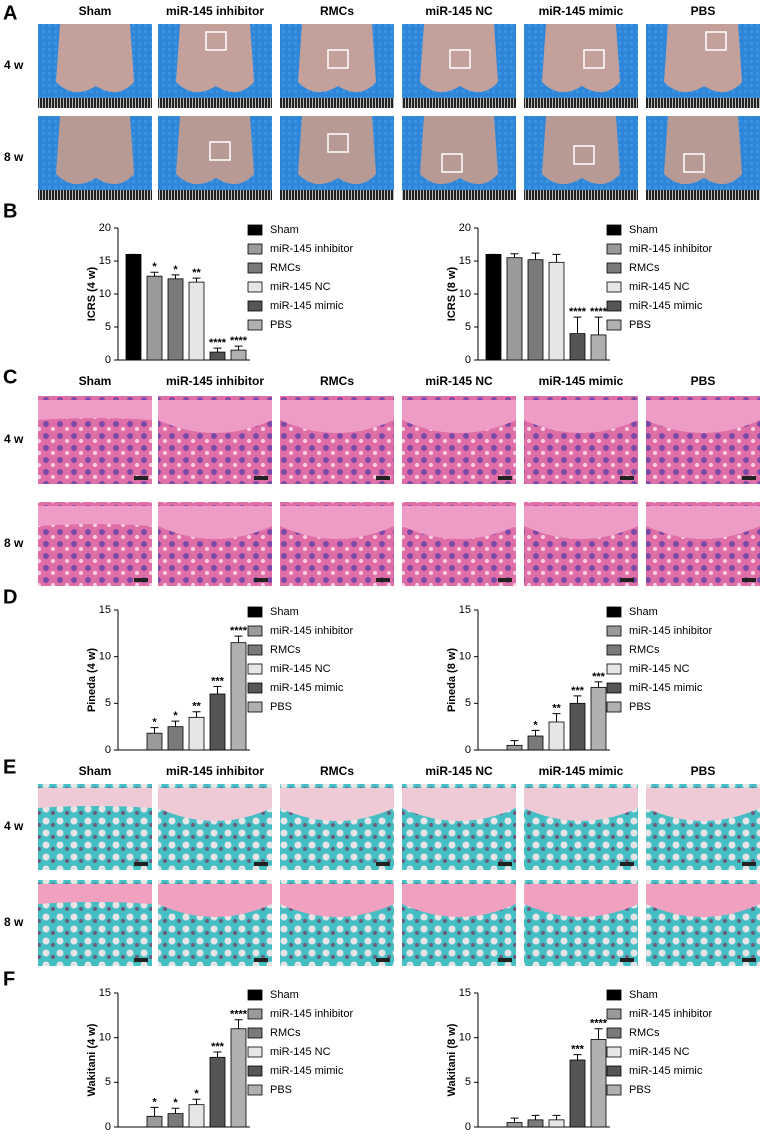  What do you see at coordinates (92, 680) in the screenshot?
I see `y-axis-label: Pineda (4 w)` at bounding box center [92, 680].